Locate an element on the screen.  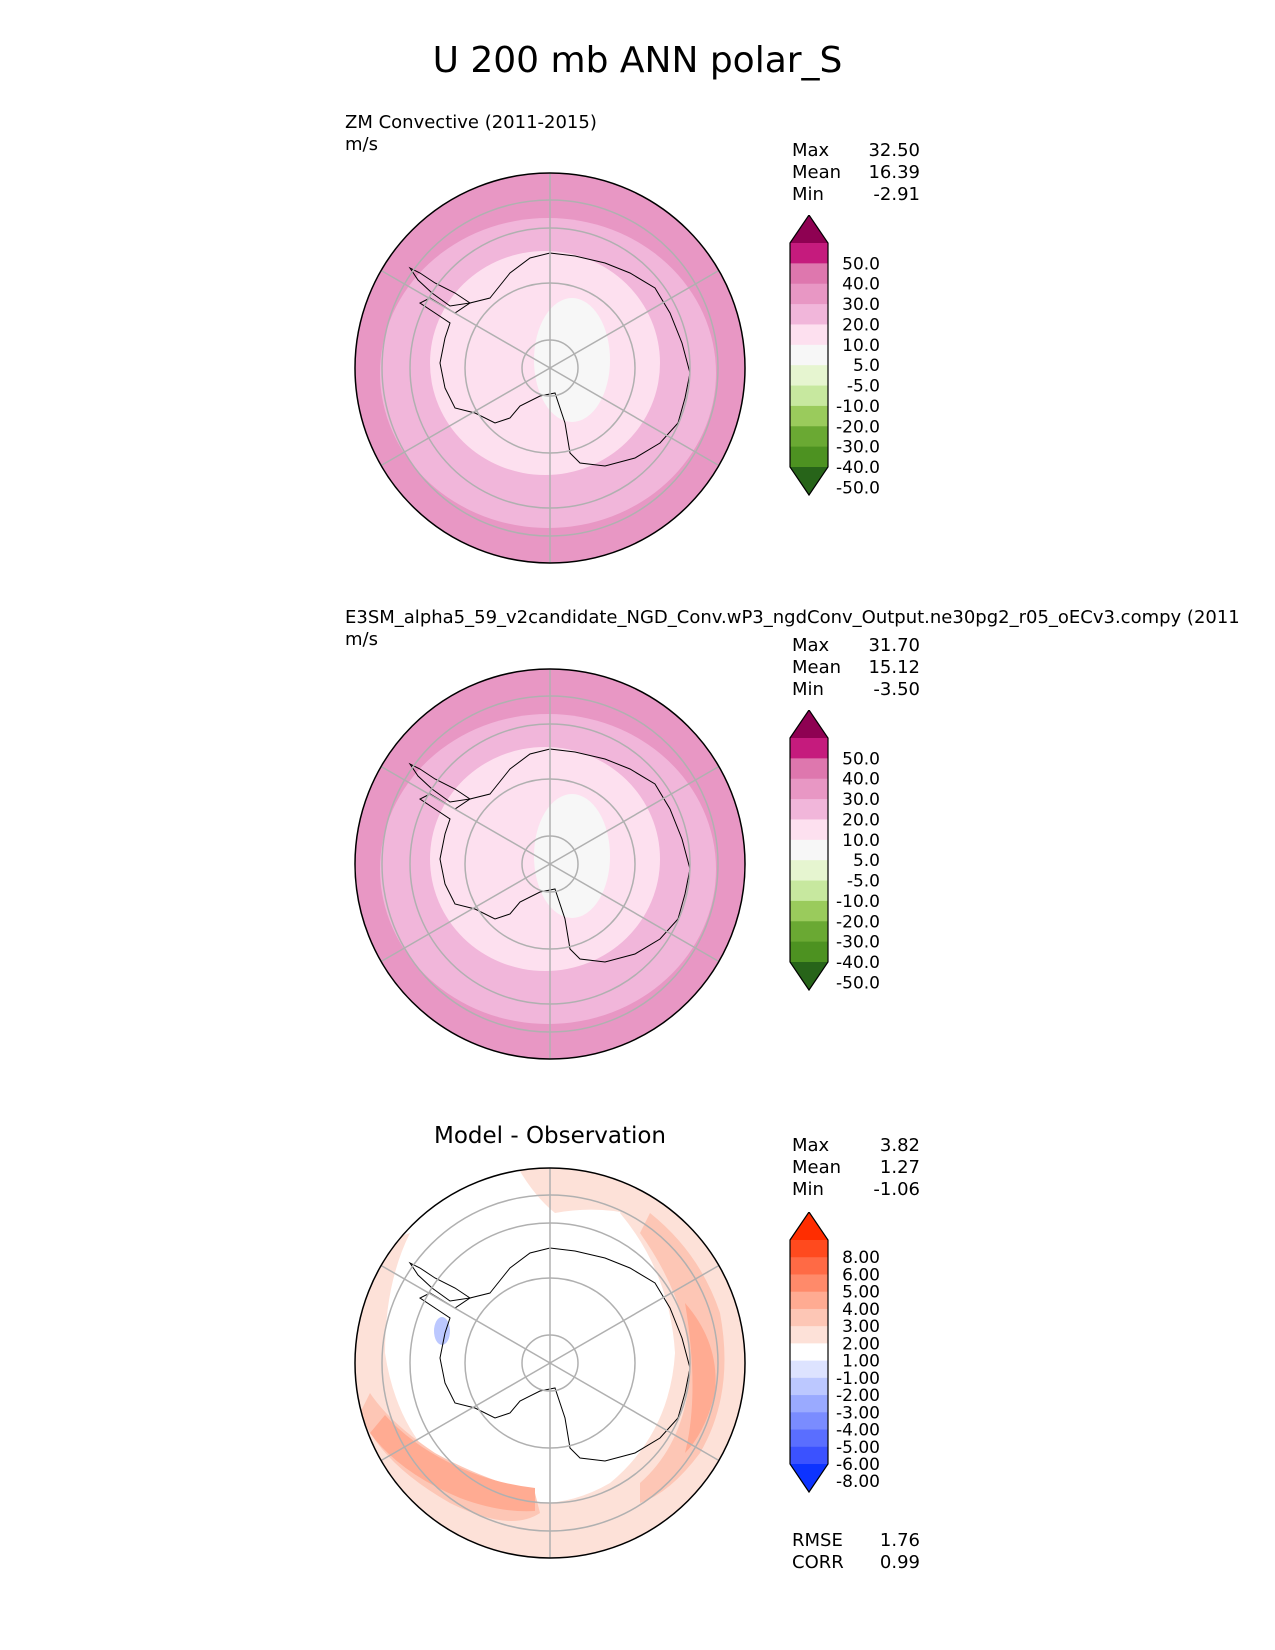
metrics-box: RMSE 1.76 CORR 0.99 is located at coordinates (856, 1552).